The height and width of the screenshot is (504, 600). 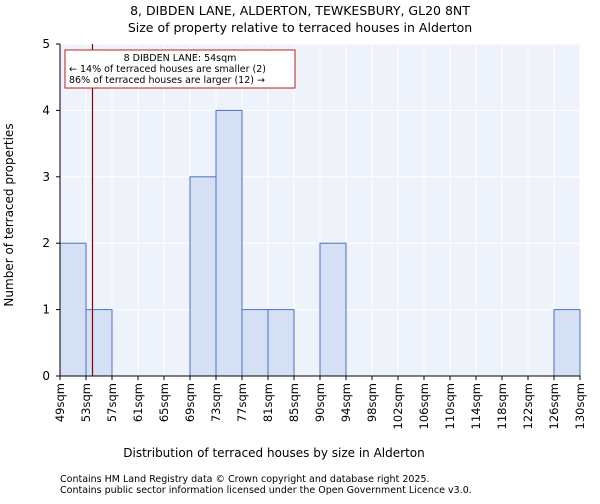 What do you see at coordinates (138, 402) in the screenshot?
I see `x-tick-label-61sqm: 61sqm` at bounding box center [138, 402].